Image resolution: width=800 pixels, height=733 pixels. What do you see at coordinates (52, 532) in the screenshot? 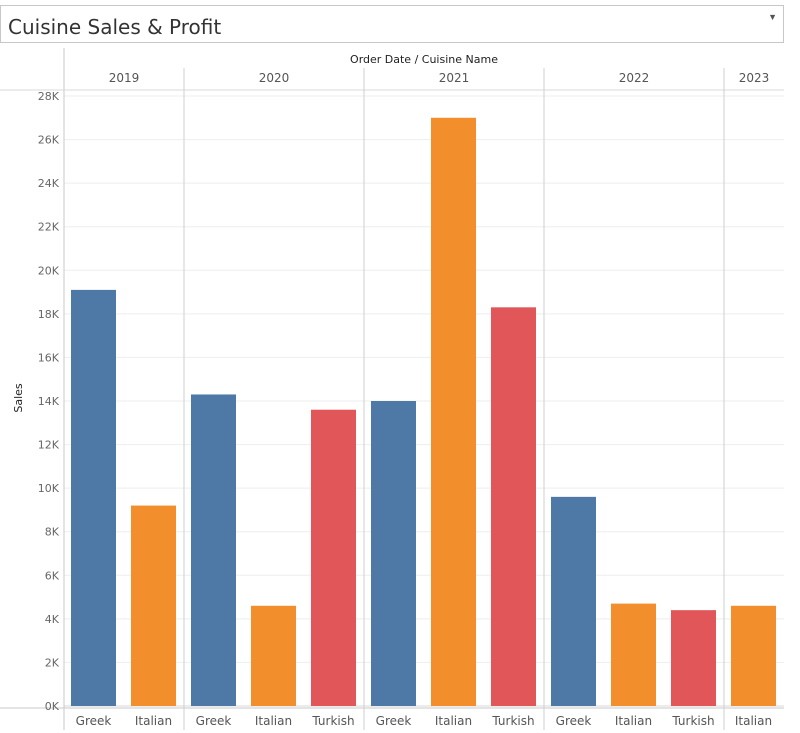
I see `y-tick-label: 8K` at bounding box center [52, 532].